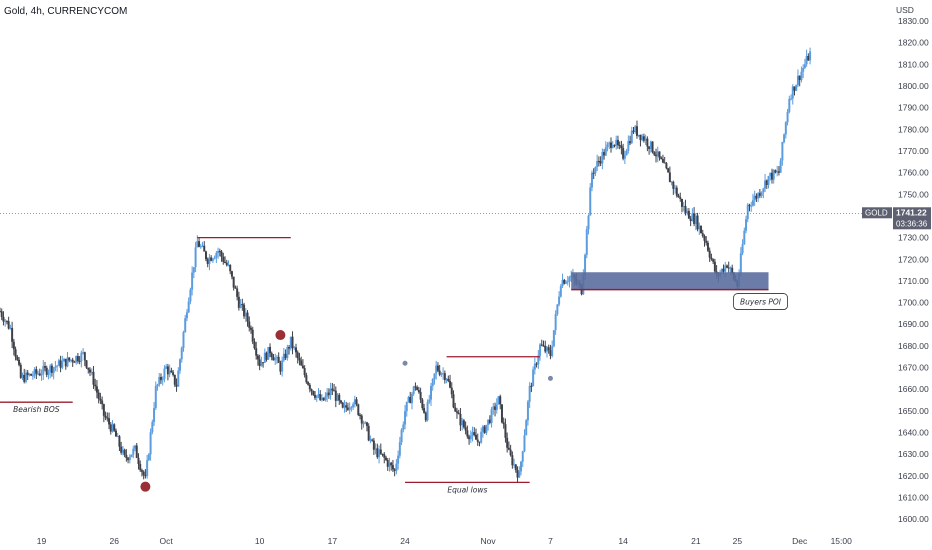 The image size is (932, 550). What do you see at coordinates (444, 541) in the screenshot?
I see `x-axis: 19 26 Oct 10 17 24 Nov 7 14 21 25 Dec 15:00` at bounding box center [444, 541].